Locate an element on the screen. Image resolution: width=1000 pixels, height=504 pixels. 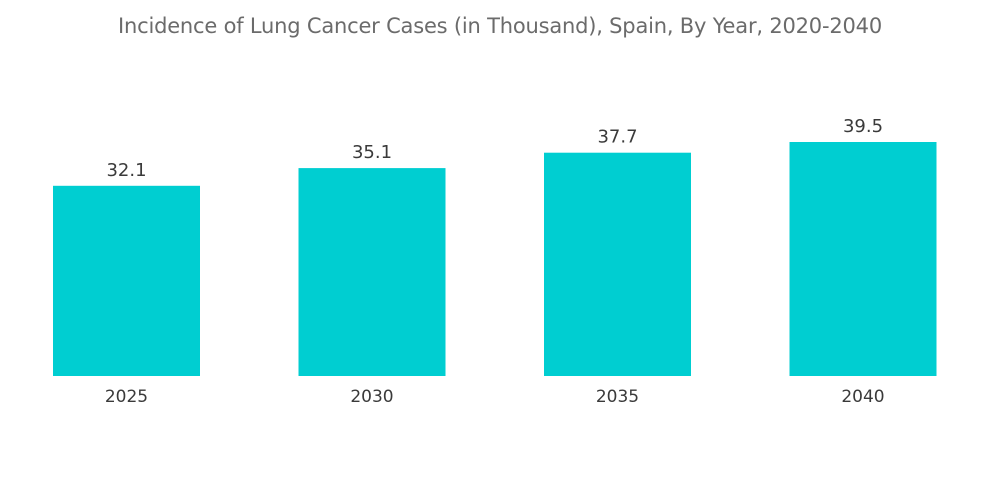
bar-2035 is located at coordinates (617, 264).